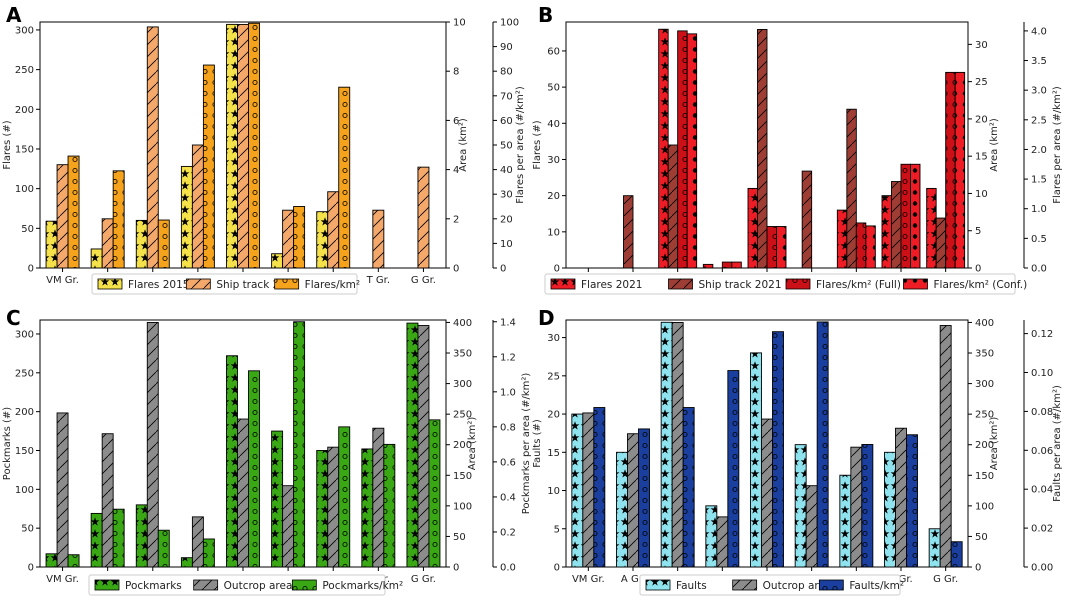 The height and width of the screenshot is (605, 1065). I want to click on legend: Flares 2015 Ship track 2015 Flares/km², so click(225, 284).